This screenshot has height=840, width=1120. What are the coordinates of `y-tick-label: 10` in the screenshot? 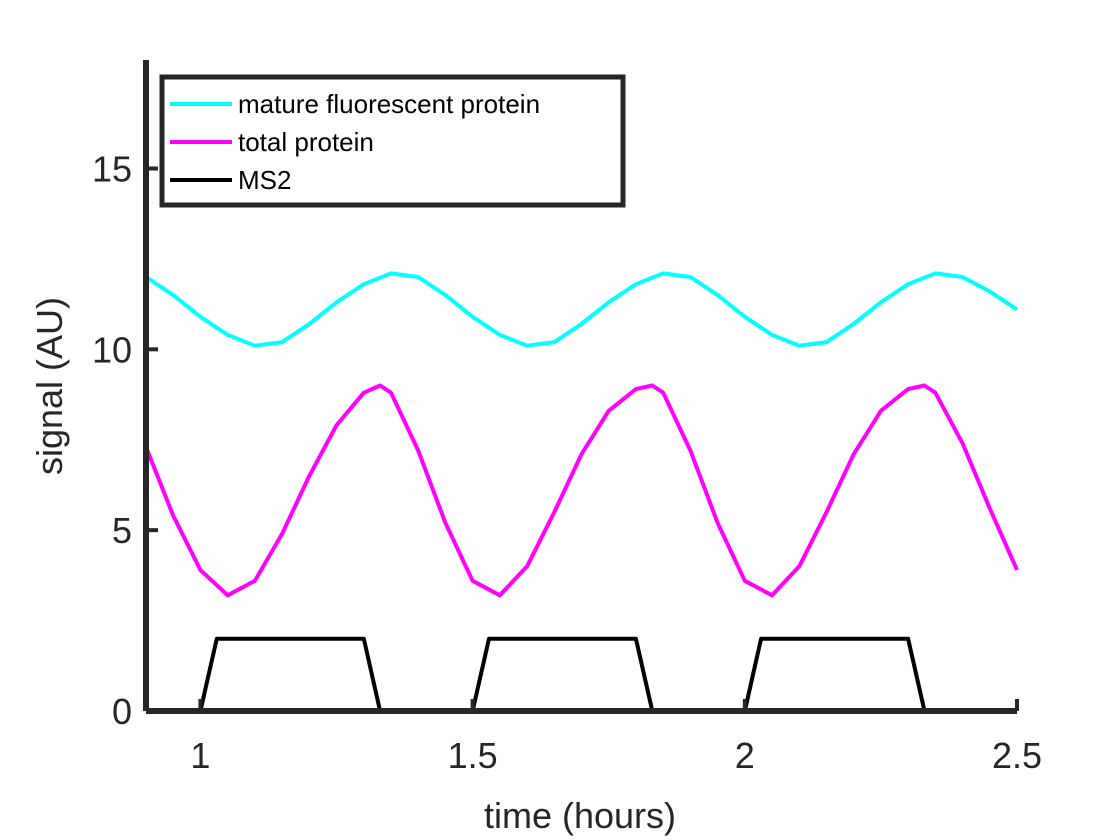 It's located at (112, 349).